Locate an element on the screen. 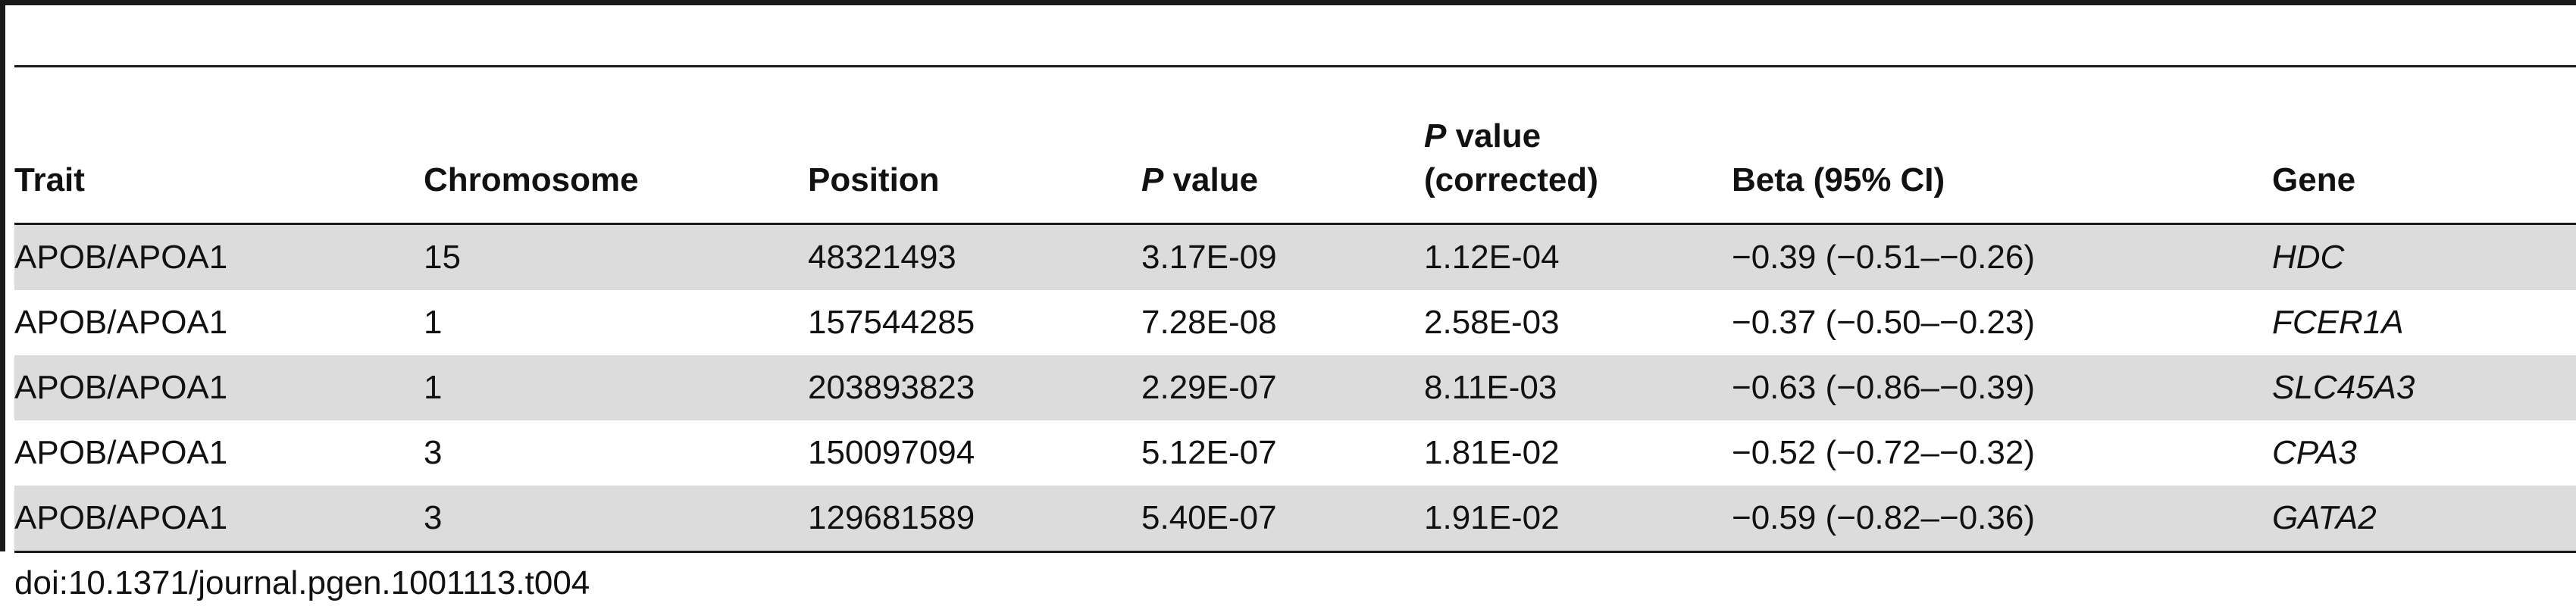 The height and width of the screenshot is (606, 2576). cell-chromosome: 15 is located at coordinates (616, 256).